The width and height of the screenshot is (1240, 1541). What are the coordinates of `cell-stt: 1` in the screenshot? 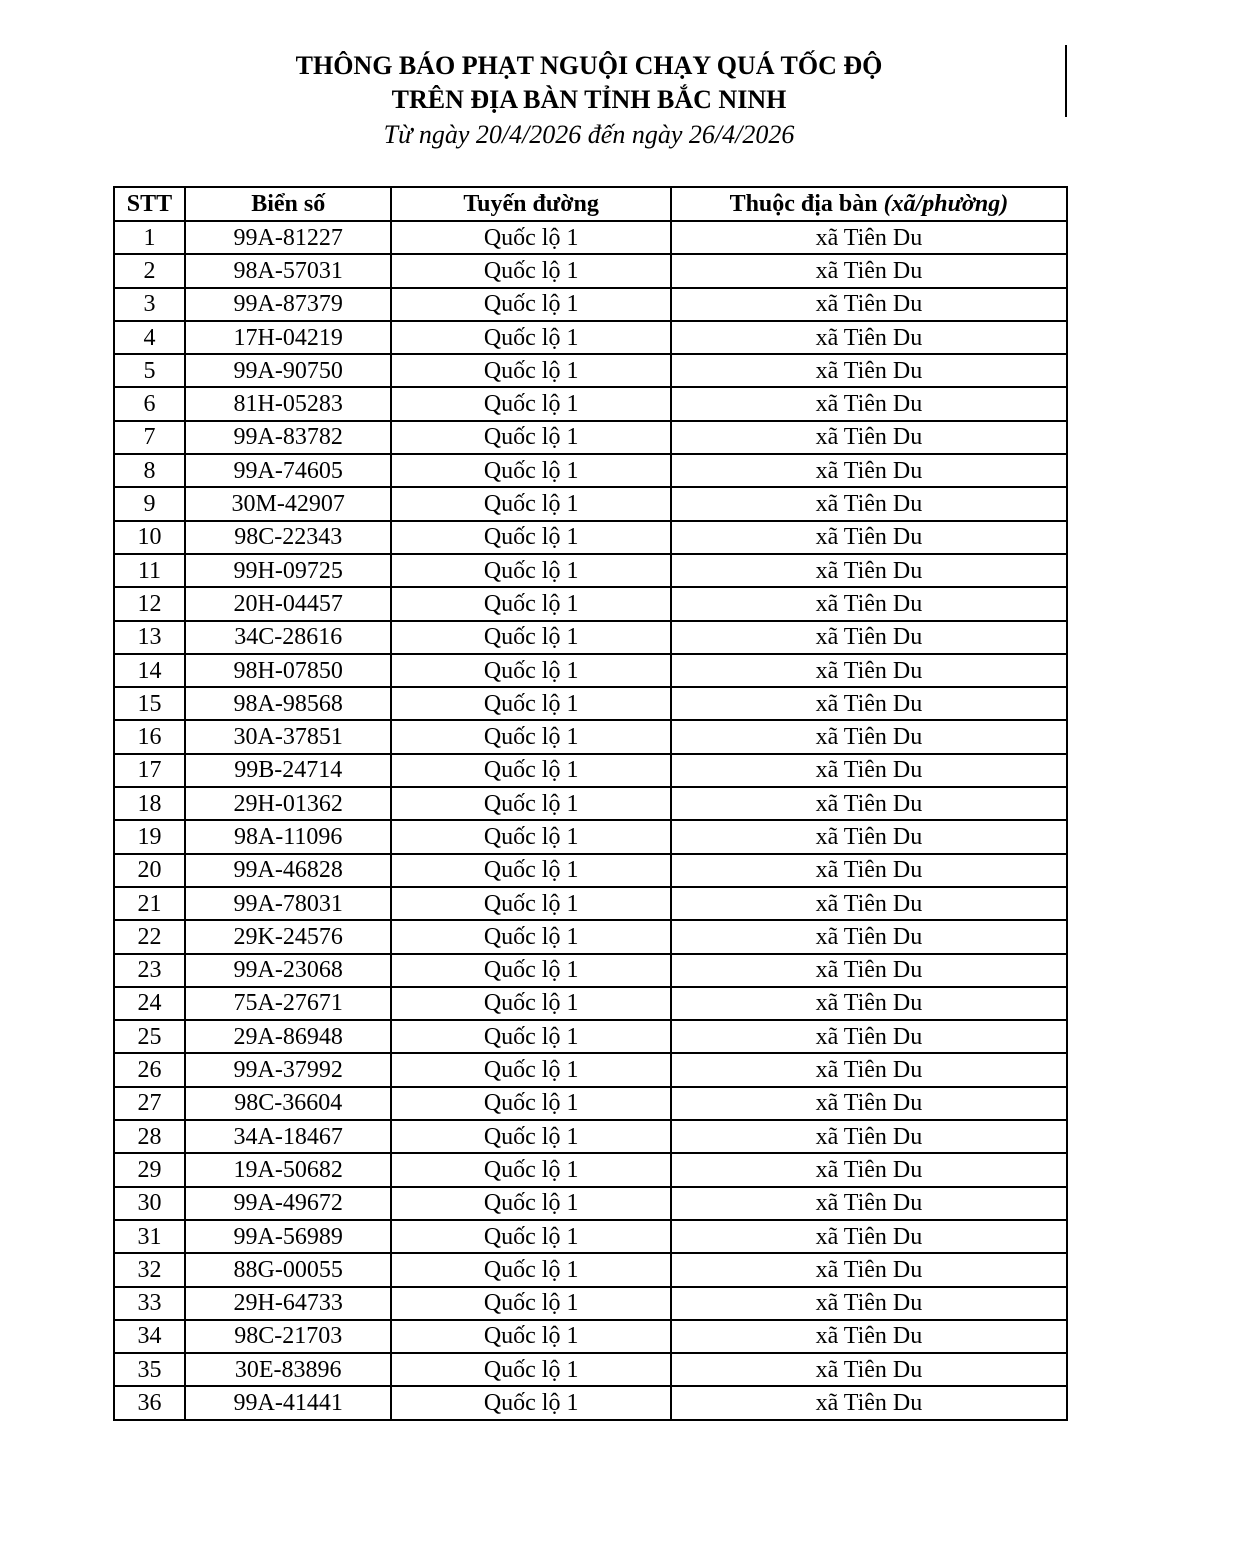 It's located at (149, 237).